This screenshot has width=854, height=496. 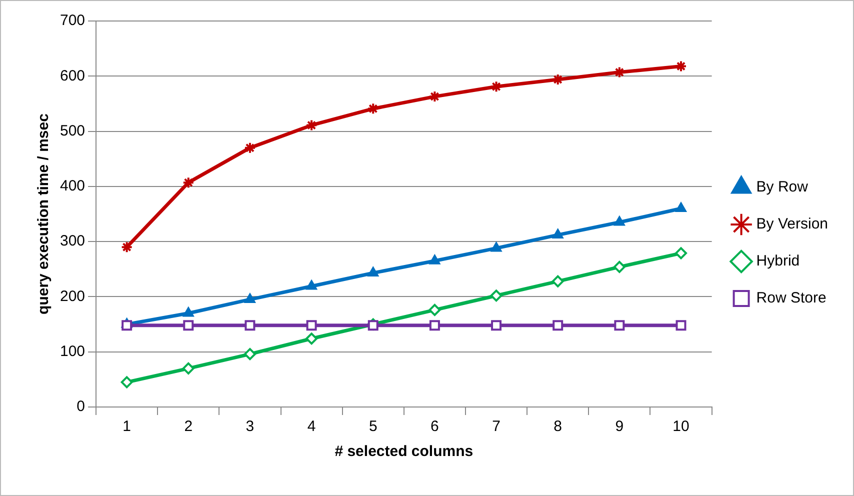 I want to click on x-axis-title: # selected columns, so click(x=404, y=451).